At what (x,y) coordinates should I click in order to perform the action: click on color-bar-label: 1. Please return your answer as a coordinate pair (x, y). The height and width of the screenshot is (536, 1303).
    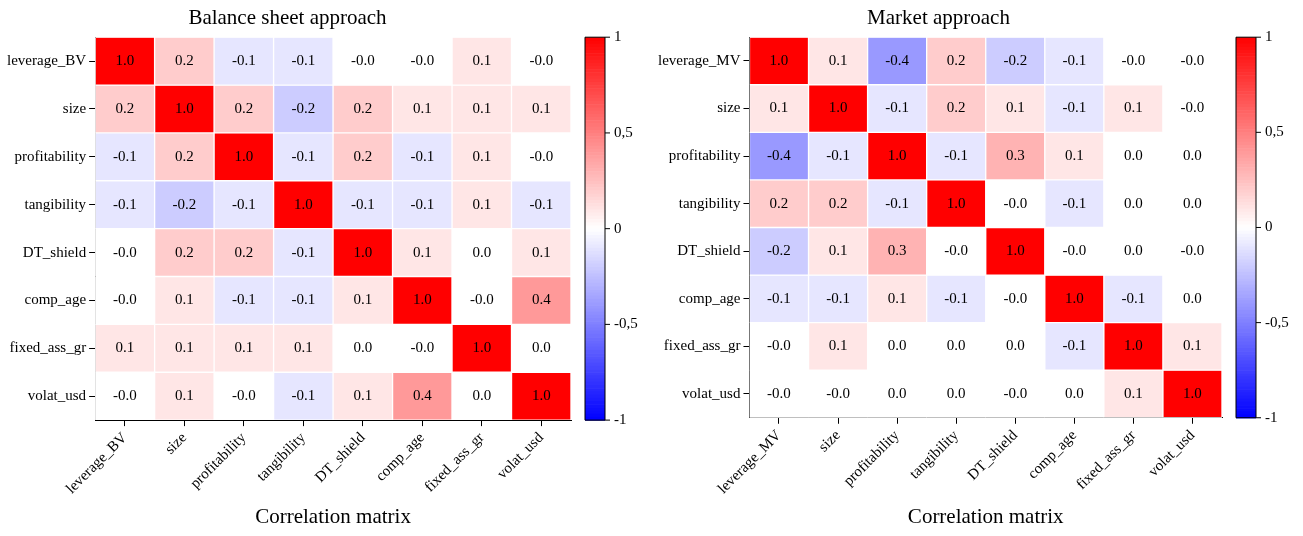
    Looking at the image, I should click on (618, 36).